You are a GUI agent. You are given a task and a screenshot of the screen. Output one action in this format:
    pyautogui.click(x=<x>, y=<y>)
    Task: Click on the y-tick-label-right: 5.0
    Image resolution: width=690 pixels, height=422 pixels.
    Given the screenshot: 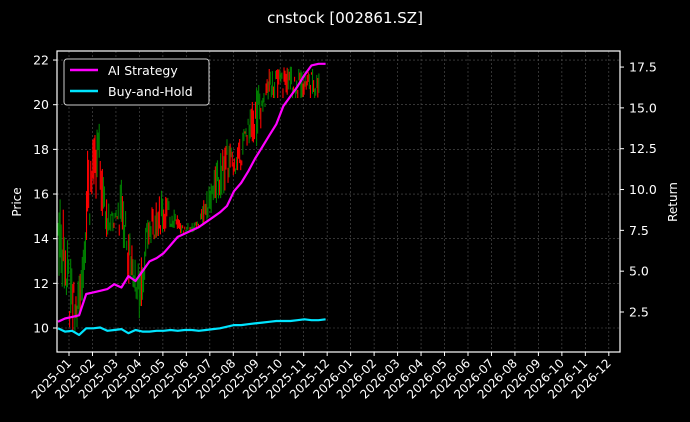 What is the action you would take?
    pyautogui.click(x=639, y=271)
    